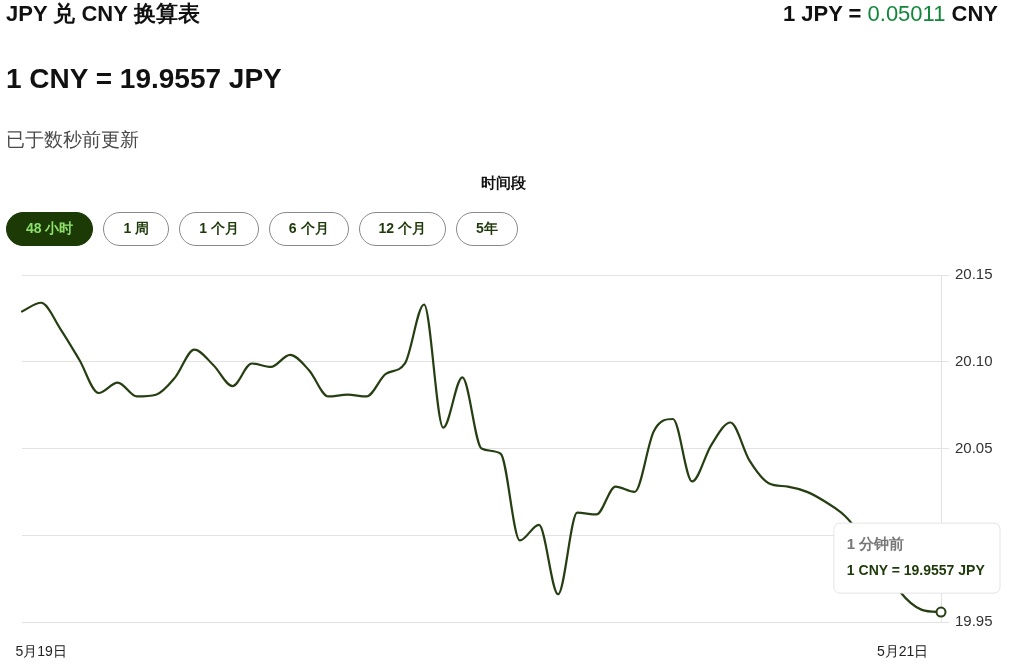  I want to click on text: 已于数秒前更新, so click(72, 140).